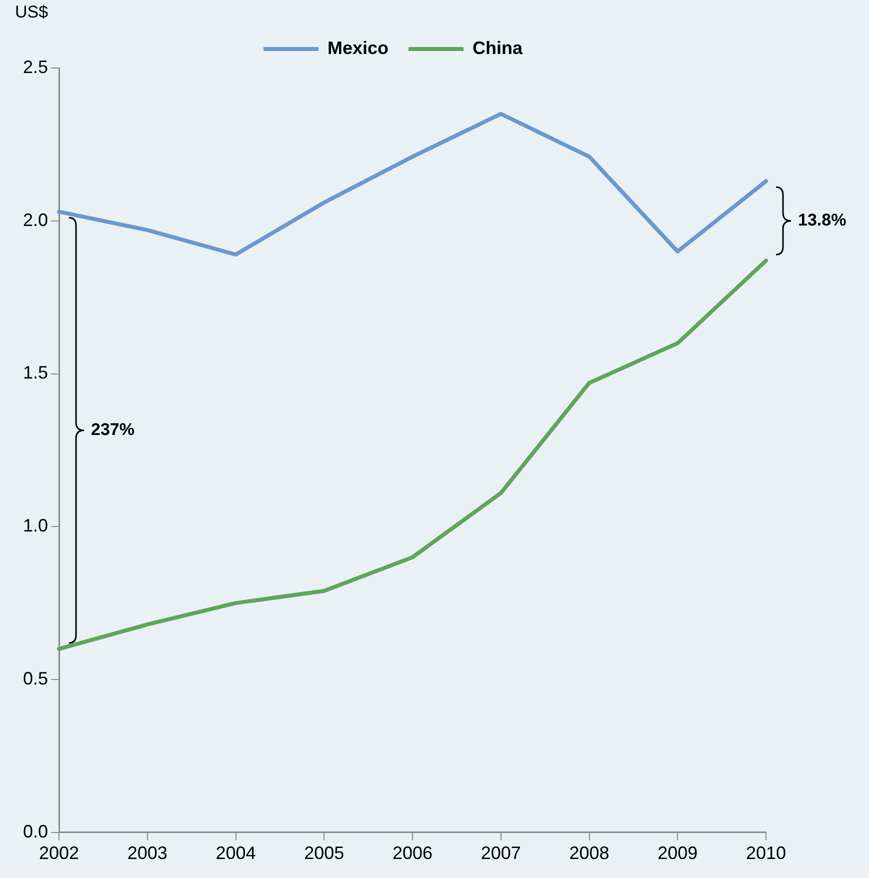 This screenshot has height=878, width=869. I want to click on y-tick-label: 2.0, so click(35, 220).